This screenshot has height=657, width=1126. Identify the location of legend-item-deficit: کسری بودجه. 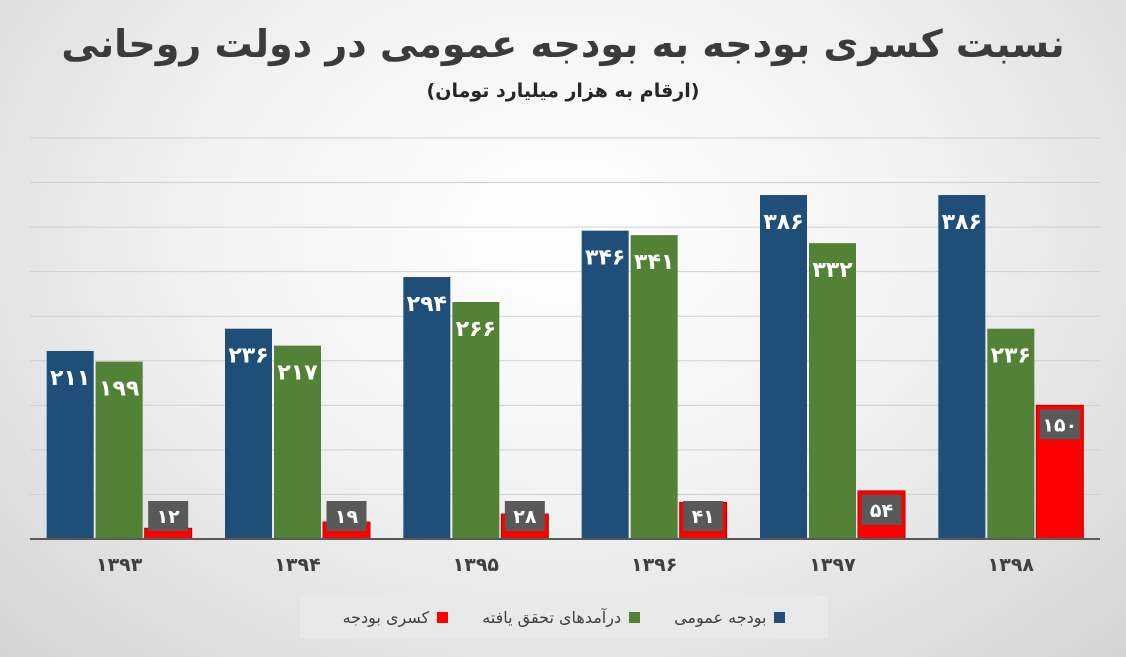
(396, 617).